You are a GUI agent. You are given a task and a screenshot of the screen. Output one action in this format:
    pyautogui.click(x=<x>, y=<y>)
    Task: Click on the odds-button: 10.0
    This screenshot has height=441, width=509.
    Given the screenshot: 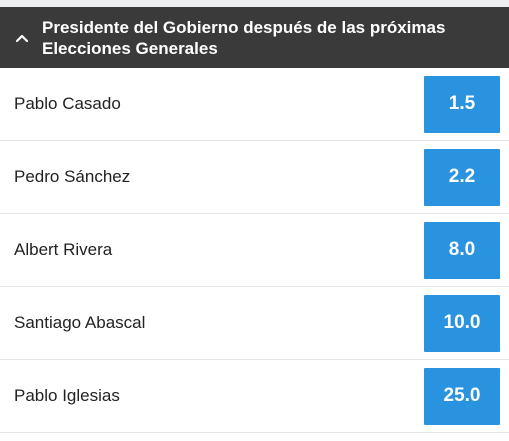 What is the action you would take?
    pyautogui.click(x=462, y=323)
    